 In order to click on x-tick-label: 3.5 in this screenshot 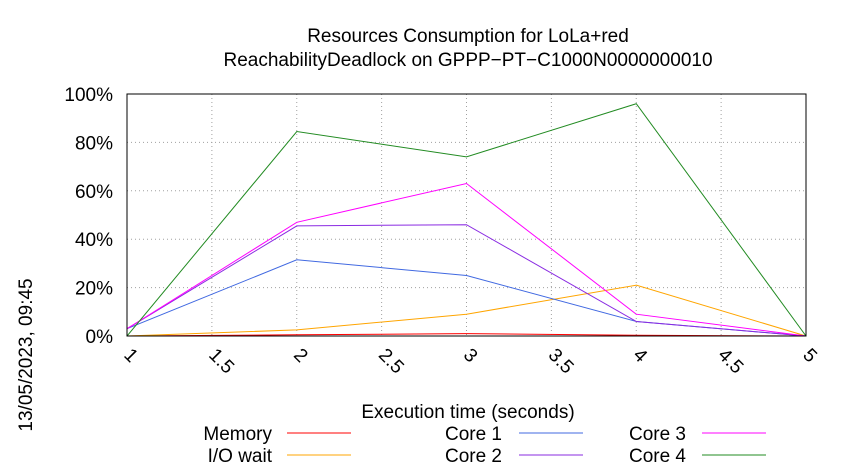, I will do `click(561, 362)`.